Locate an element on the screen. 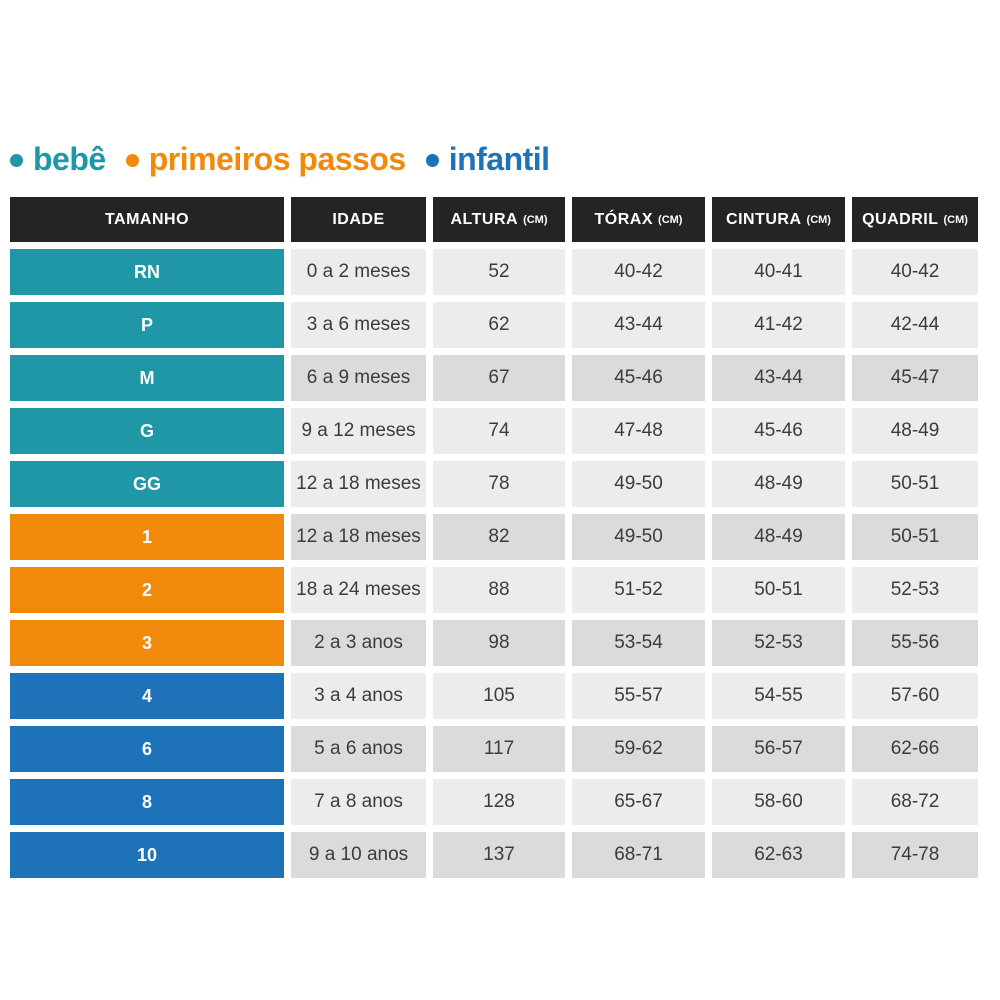 This screenshot has height=1000, width=1000. idade-cell: 0 a 2 meses is located at coordinates (358, 272).